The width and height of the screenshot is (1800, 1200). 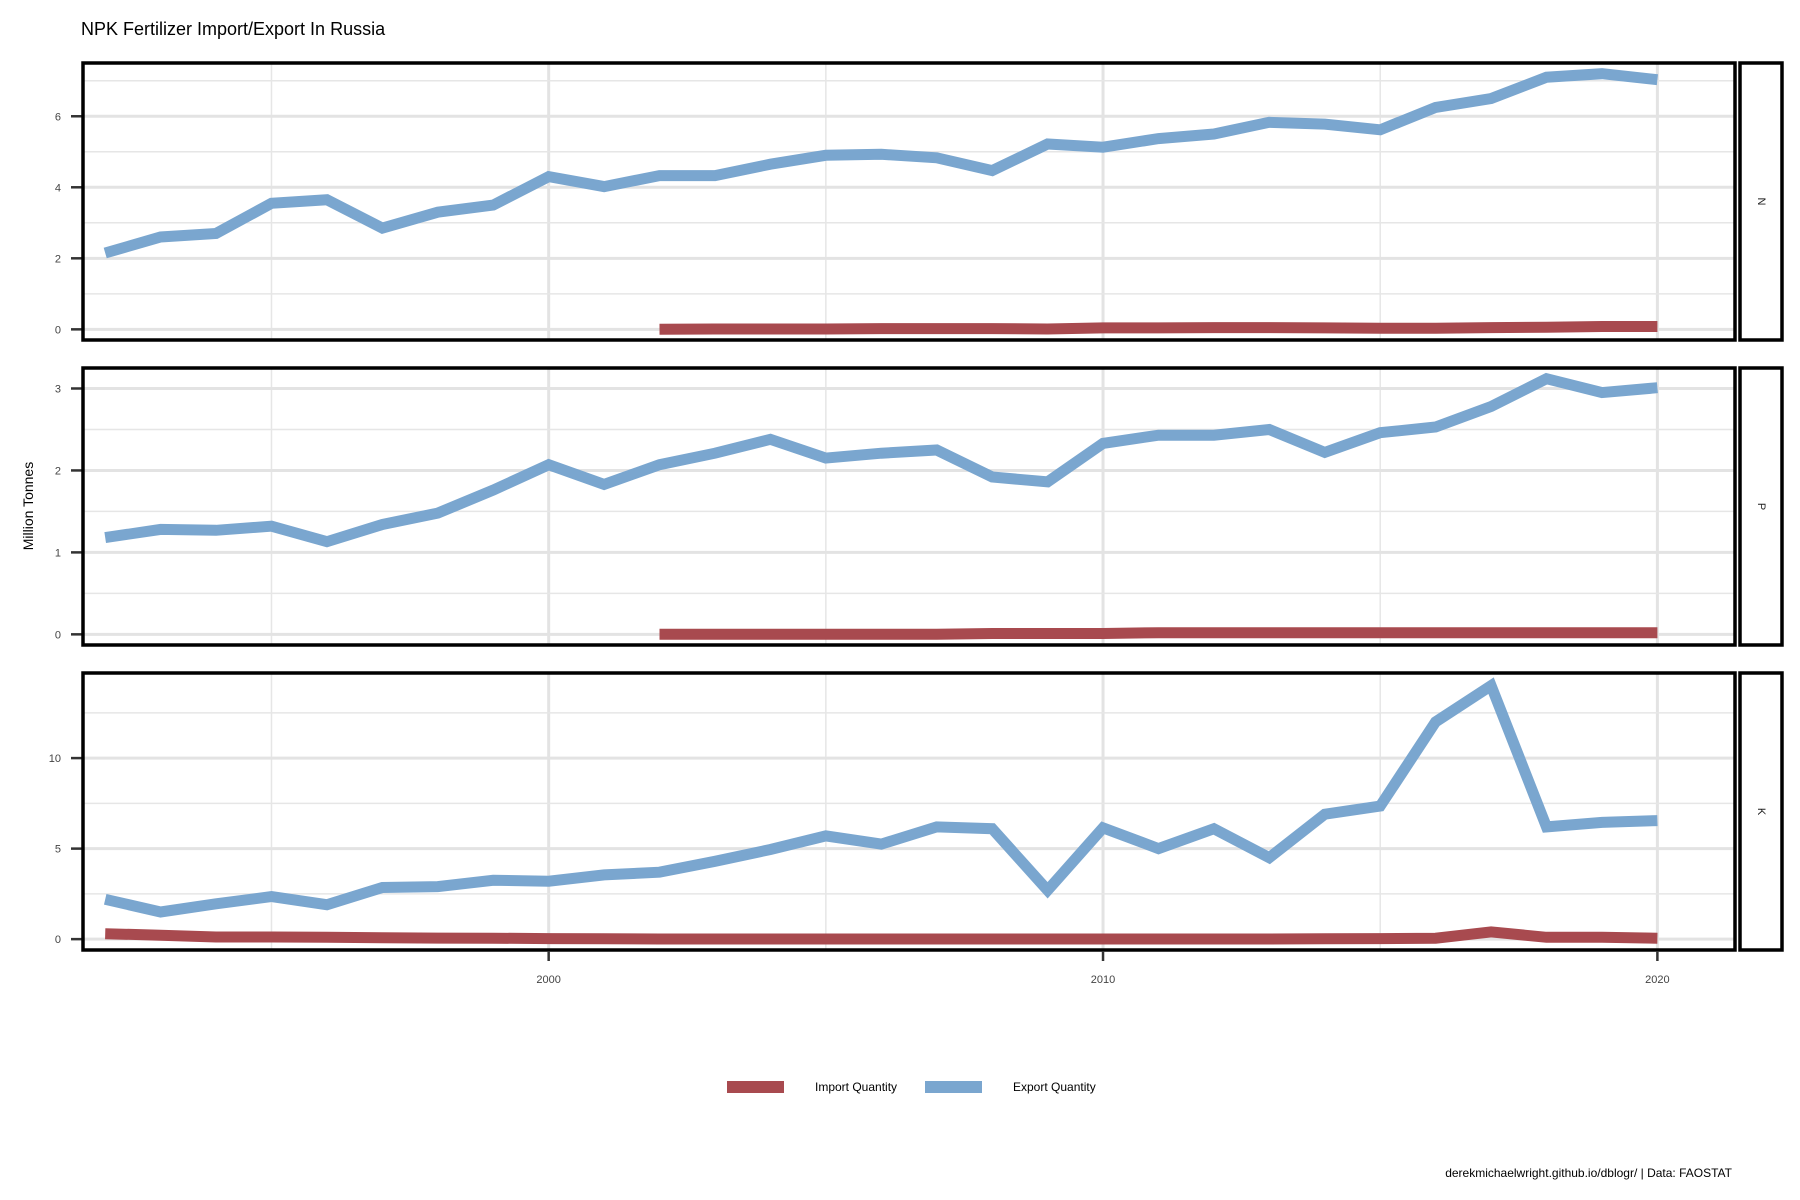 I want to click on x-tick-label: 2020, so click(x=1657, y=980).